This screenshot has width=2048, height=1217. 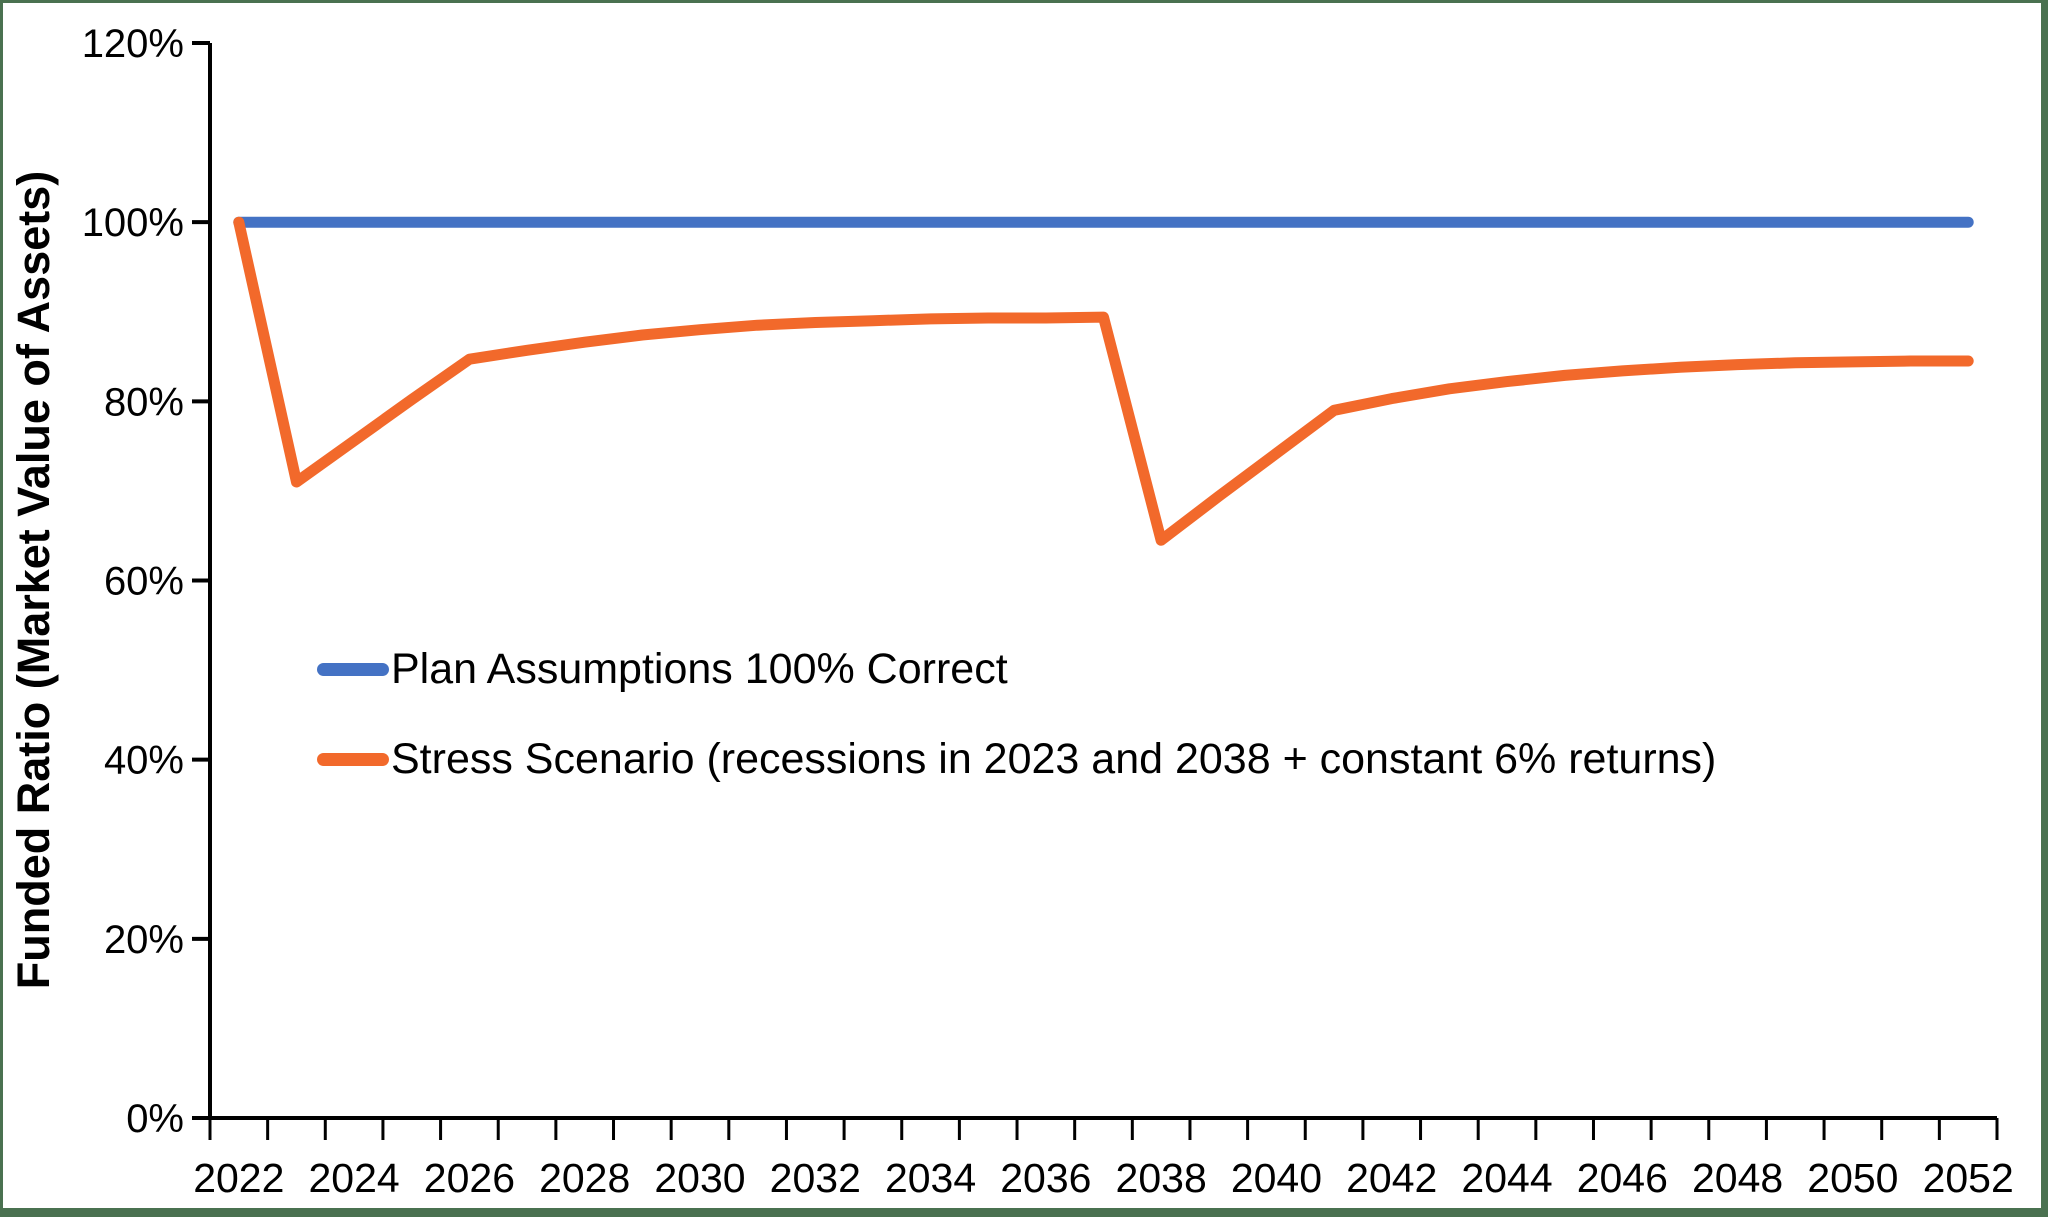 What do you see at coordinates (699, 668) in the screenshot?
I see `legend-label-plan: Plan Assumptions 100% Correct` at bounding box center [699, 668].